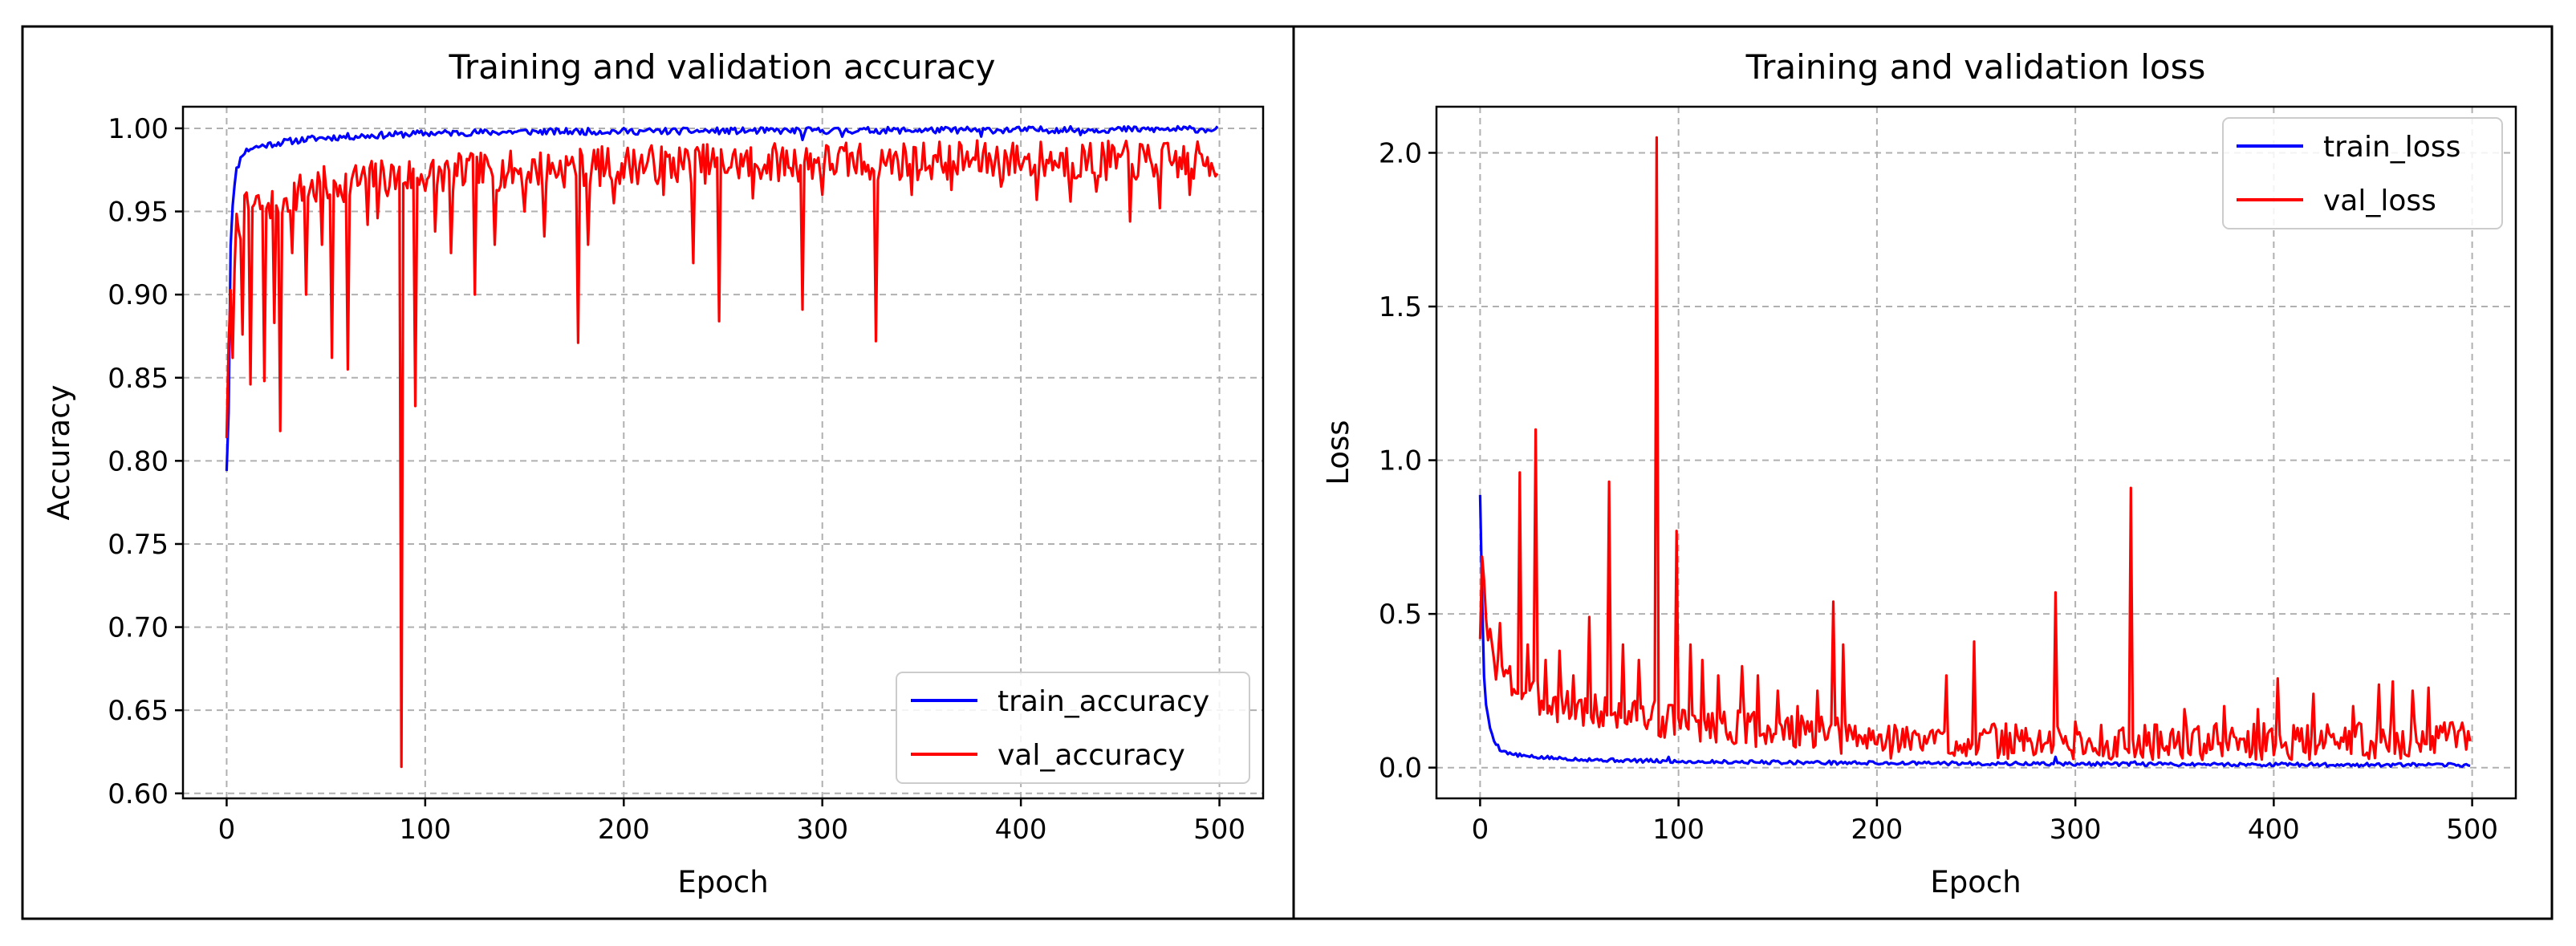 The image size is (2576, 946). I want to click on loss-x-axis: 0 100 200 300 400 500, so click(1985, 822).